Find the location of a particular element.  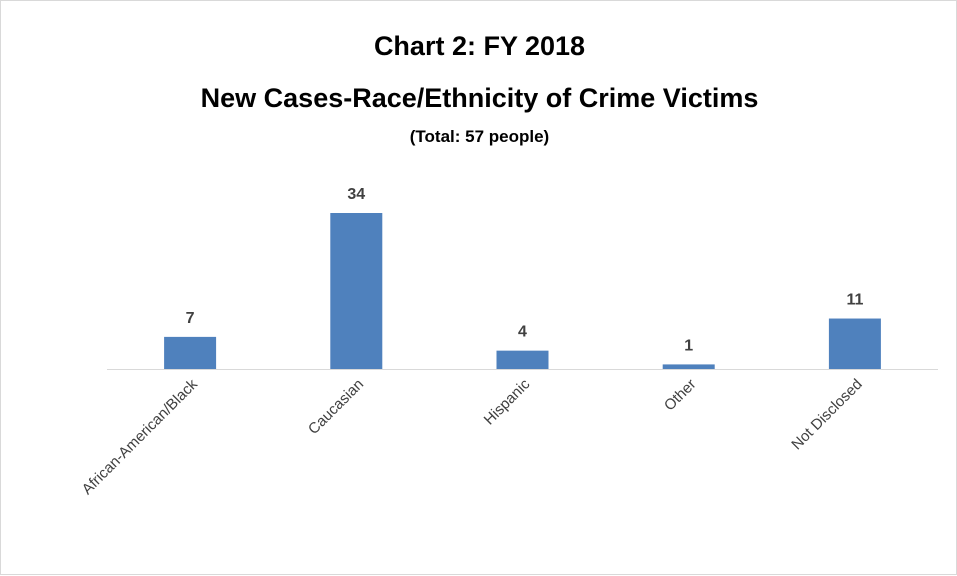

bar-not-disclosed is located at coordinates (854, 343).